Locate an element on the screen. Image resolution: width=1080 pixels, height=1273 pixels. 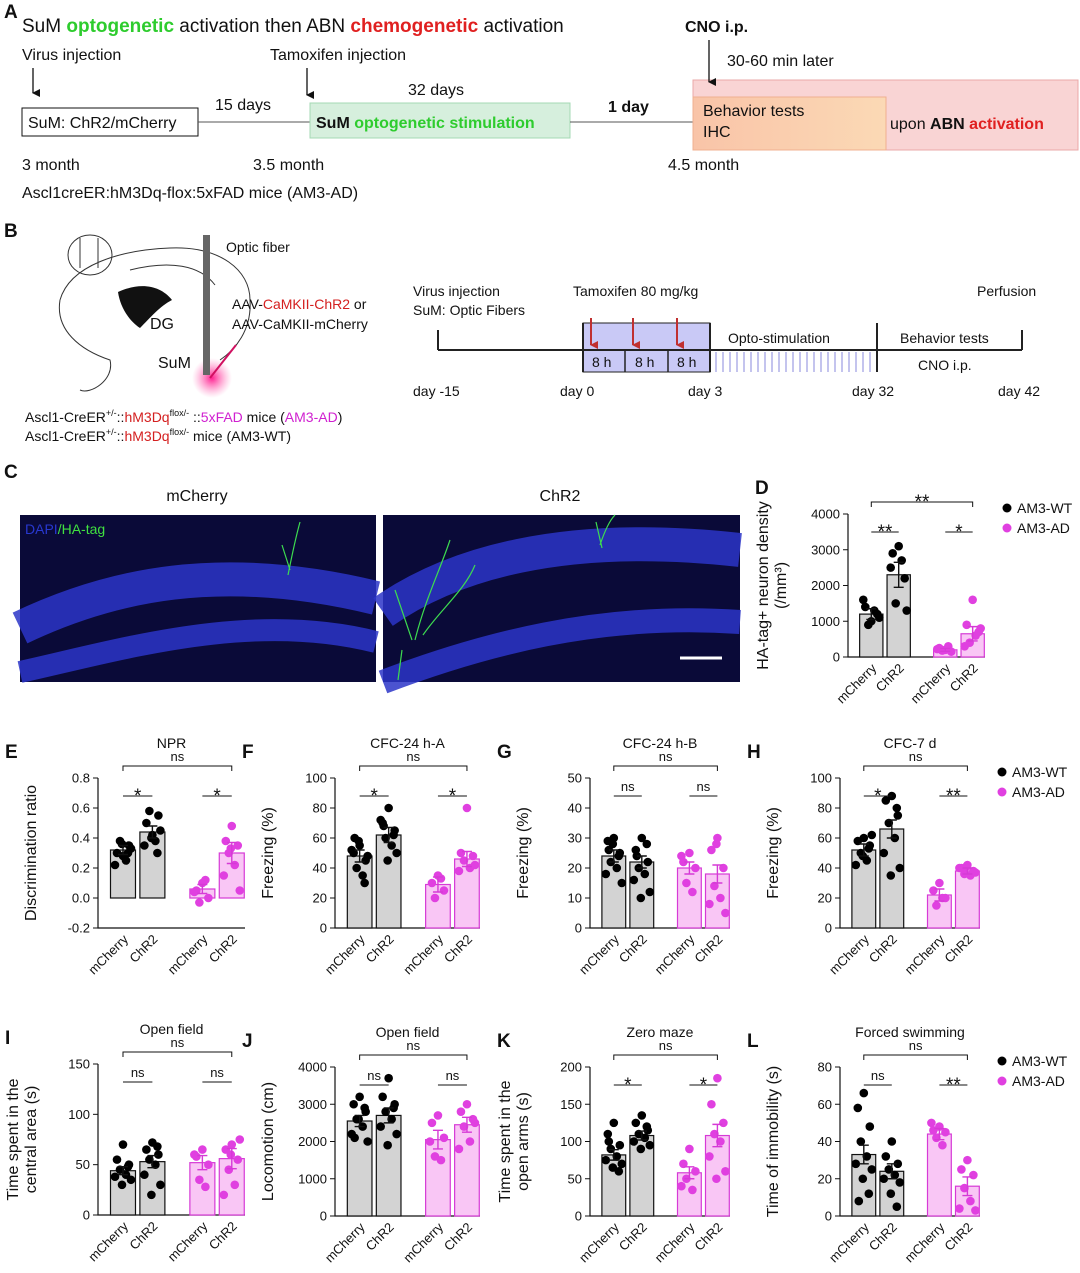
y-tick-label: 150 is located at coordinates (79, 1064).